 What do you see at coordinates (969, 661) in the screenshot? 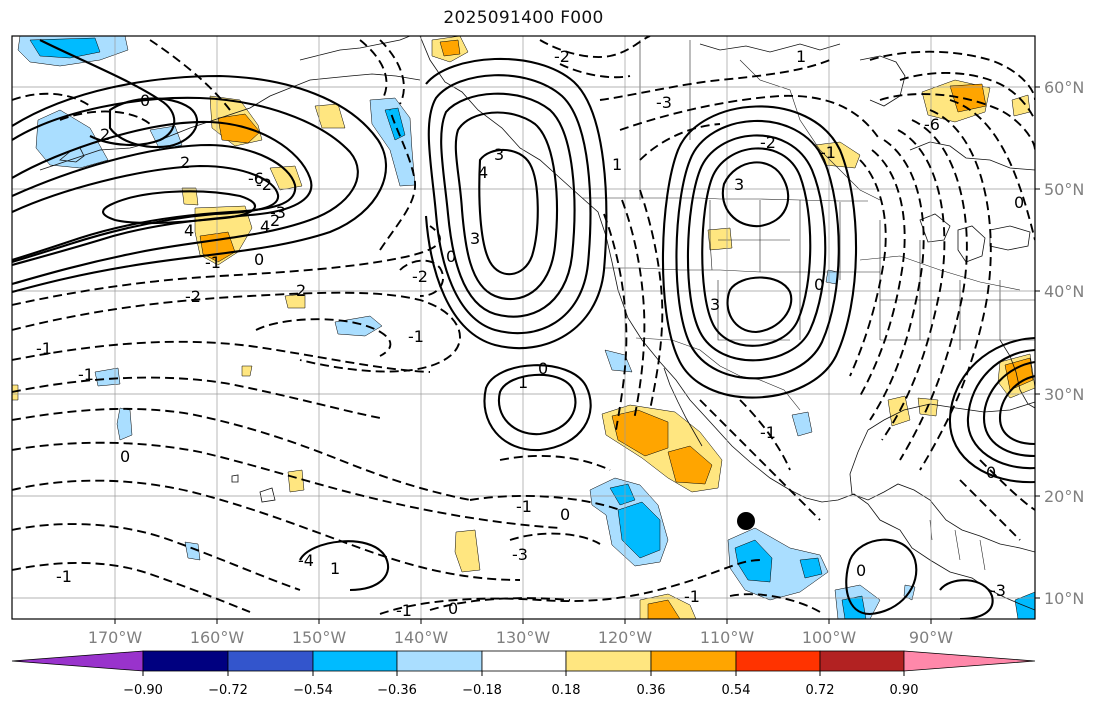
I see `colorbar-extend-high` at bounding box center [969, 661].